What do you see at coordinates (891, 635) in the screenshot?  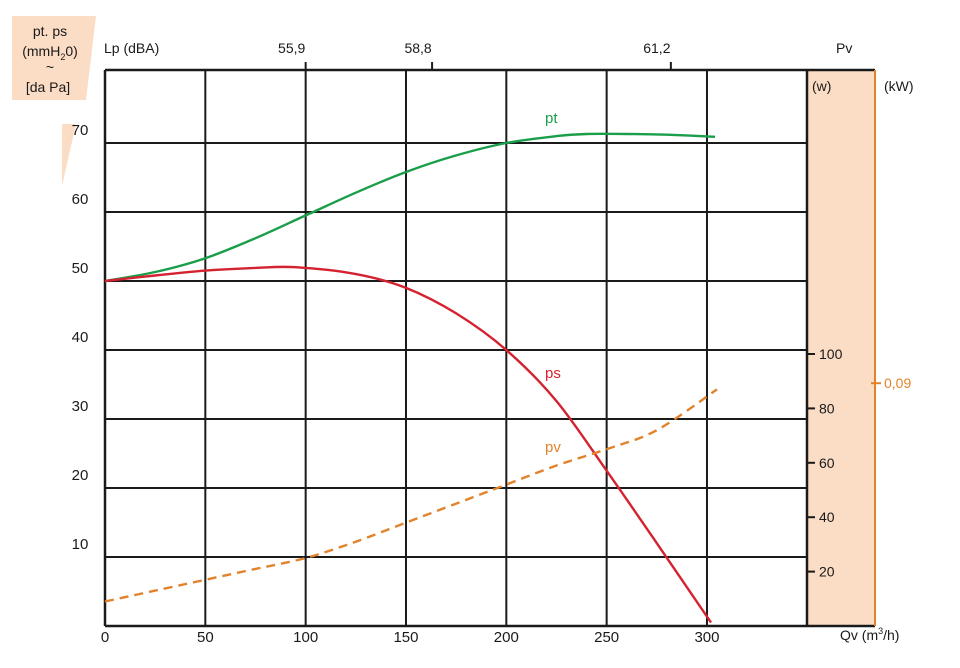 I see `x-axis-title-end: /h)` at bounding box center [891, 635].